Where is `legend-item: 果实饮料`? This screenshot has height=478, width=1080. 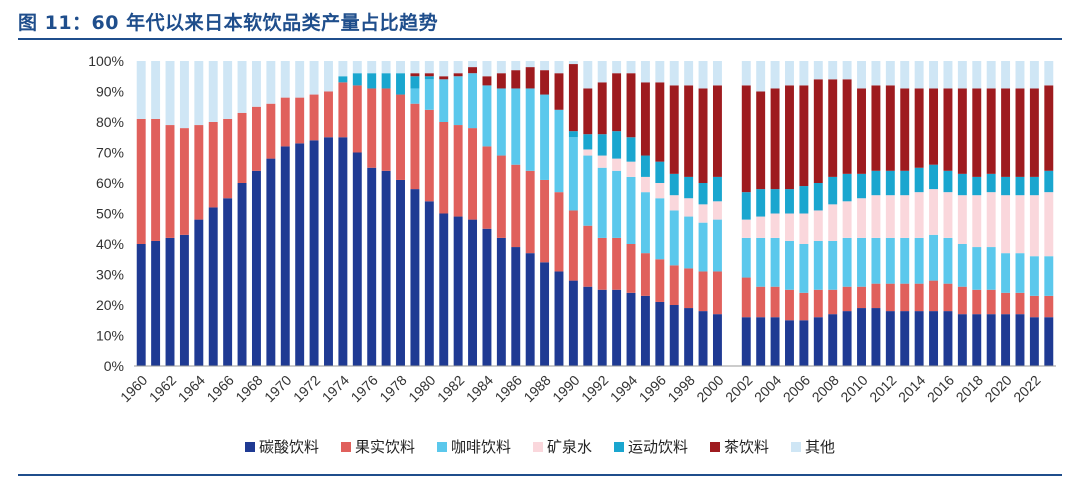
legend-item: 果实饮料 is located at coordinates (377, 446).